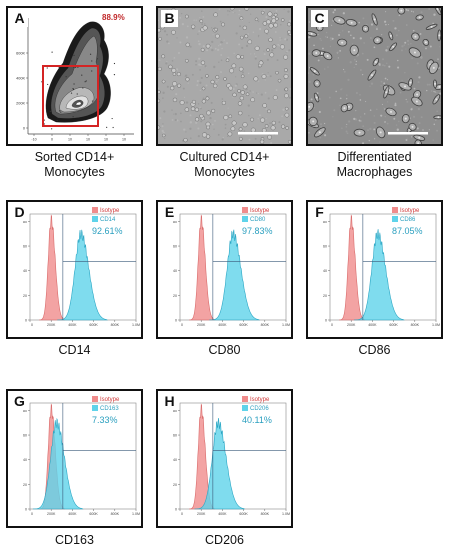  Describe the element at coordinates (95, 399) in the screenshot. I see `legend-swatch` at that location.